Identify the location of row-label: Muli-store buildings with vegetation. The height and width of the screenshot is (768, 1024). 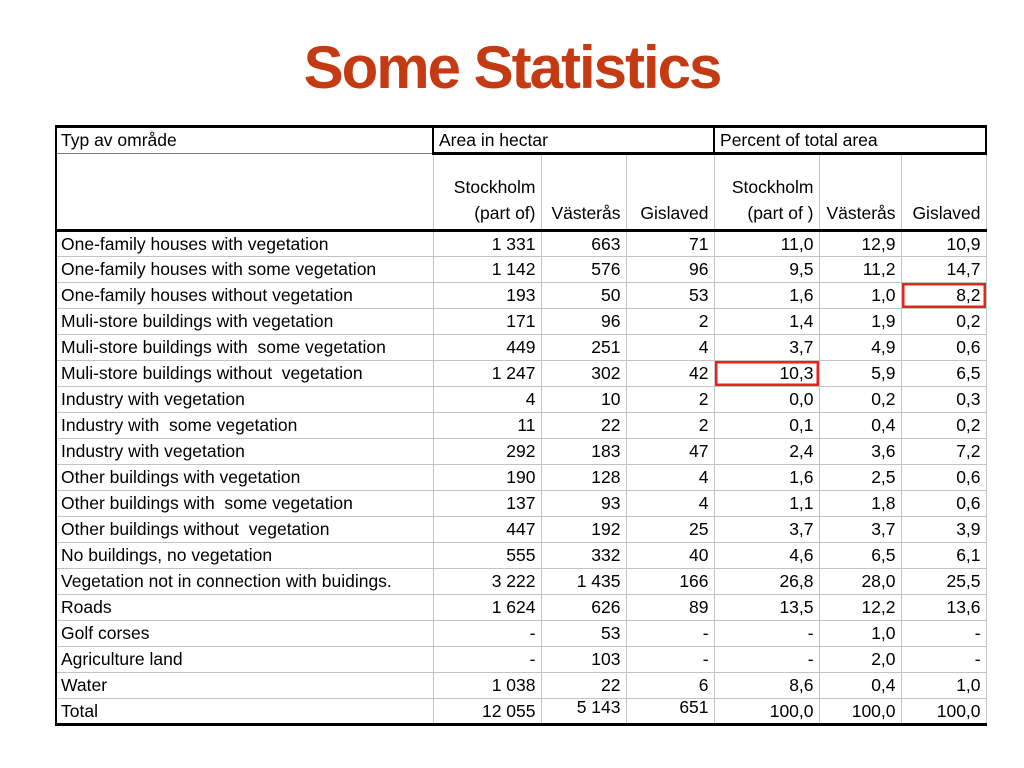
(244, 321).